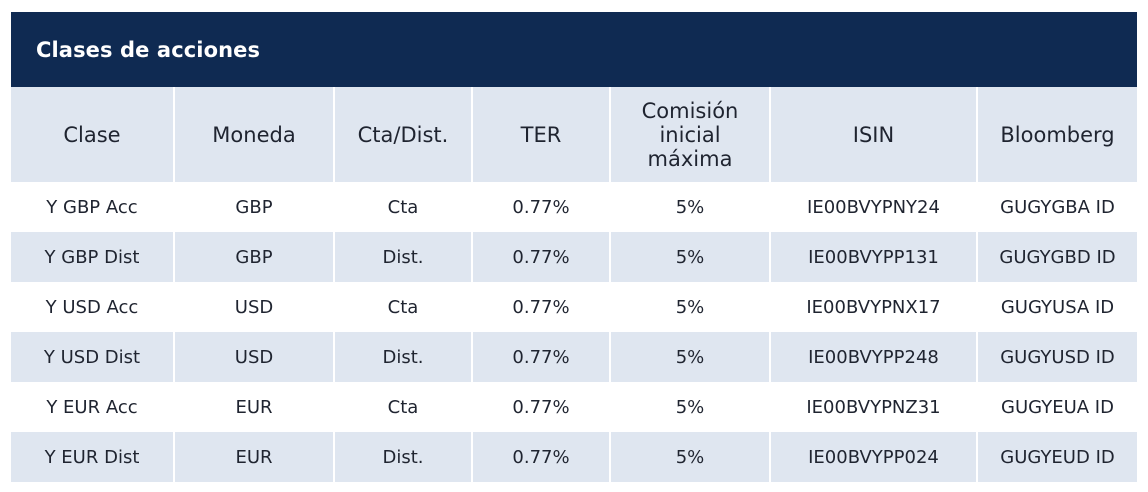  Describe the element at coordinates (93, 457) in the screenshot. I see `cell-clase: Y EUR Dist` at that location.